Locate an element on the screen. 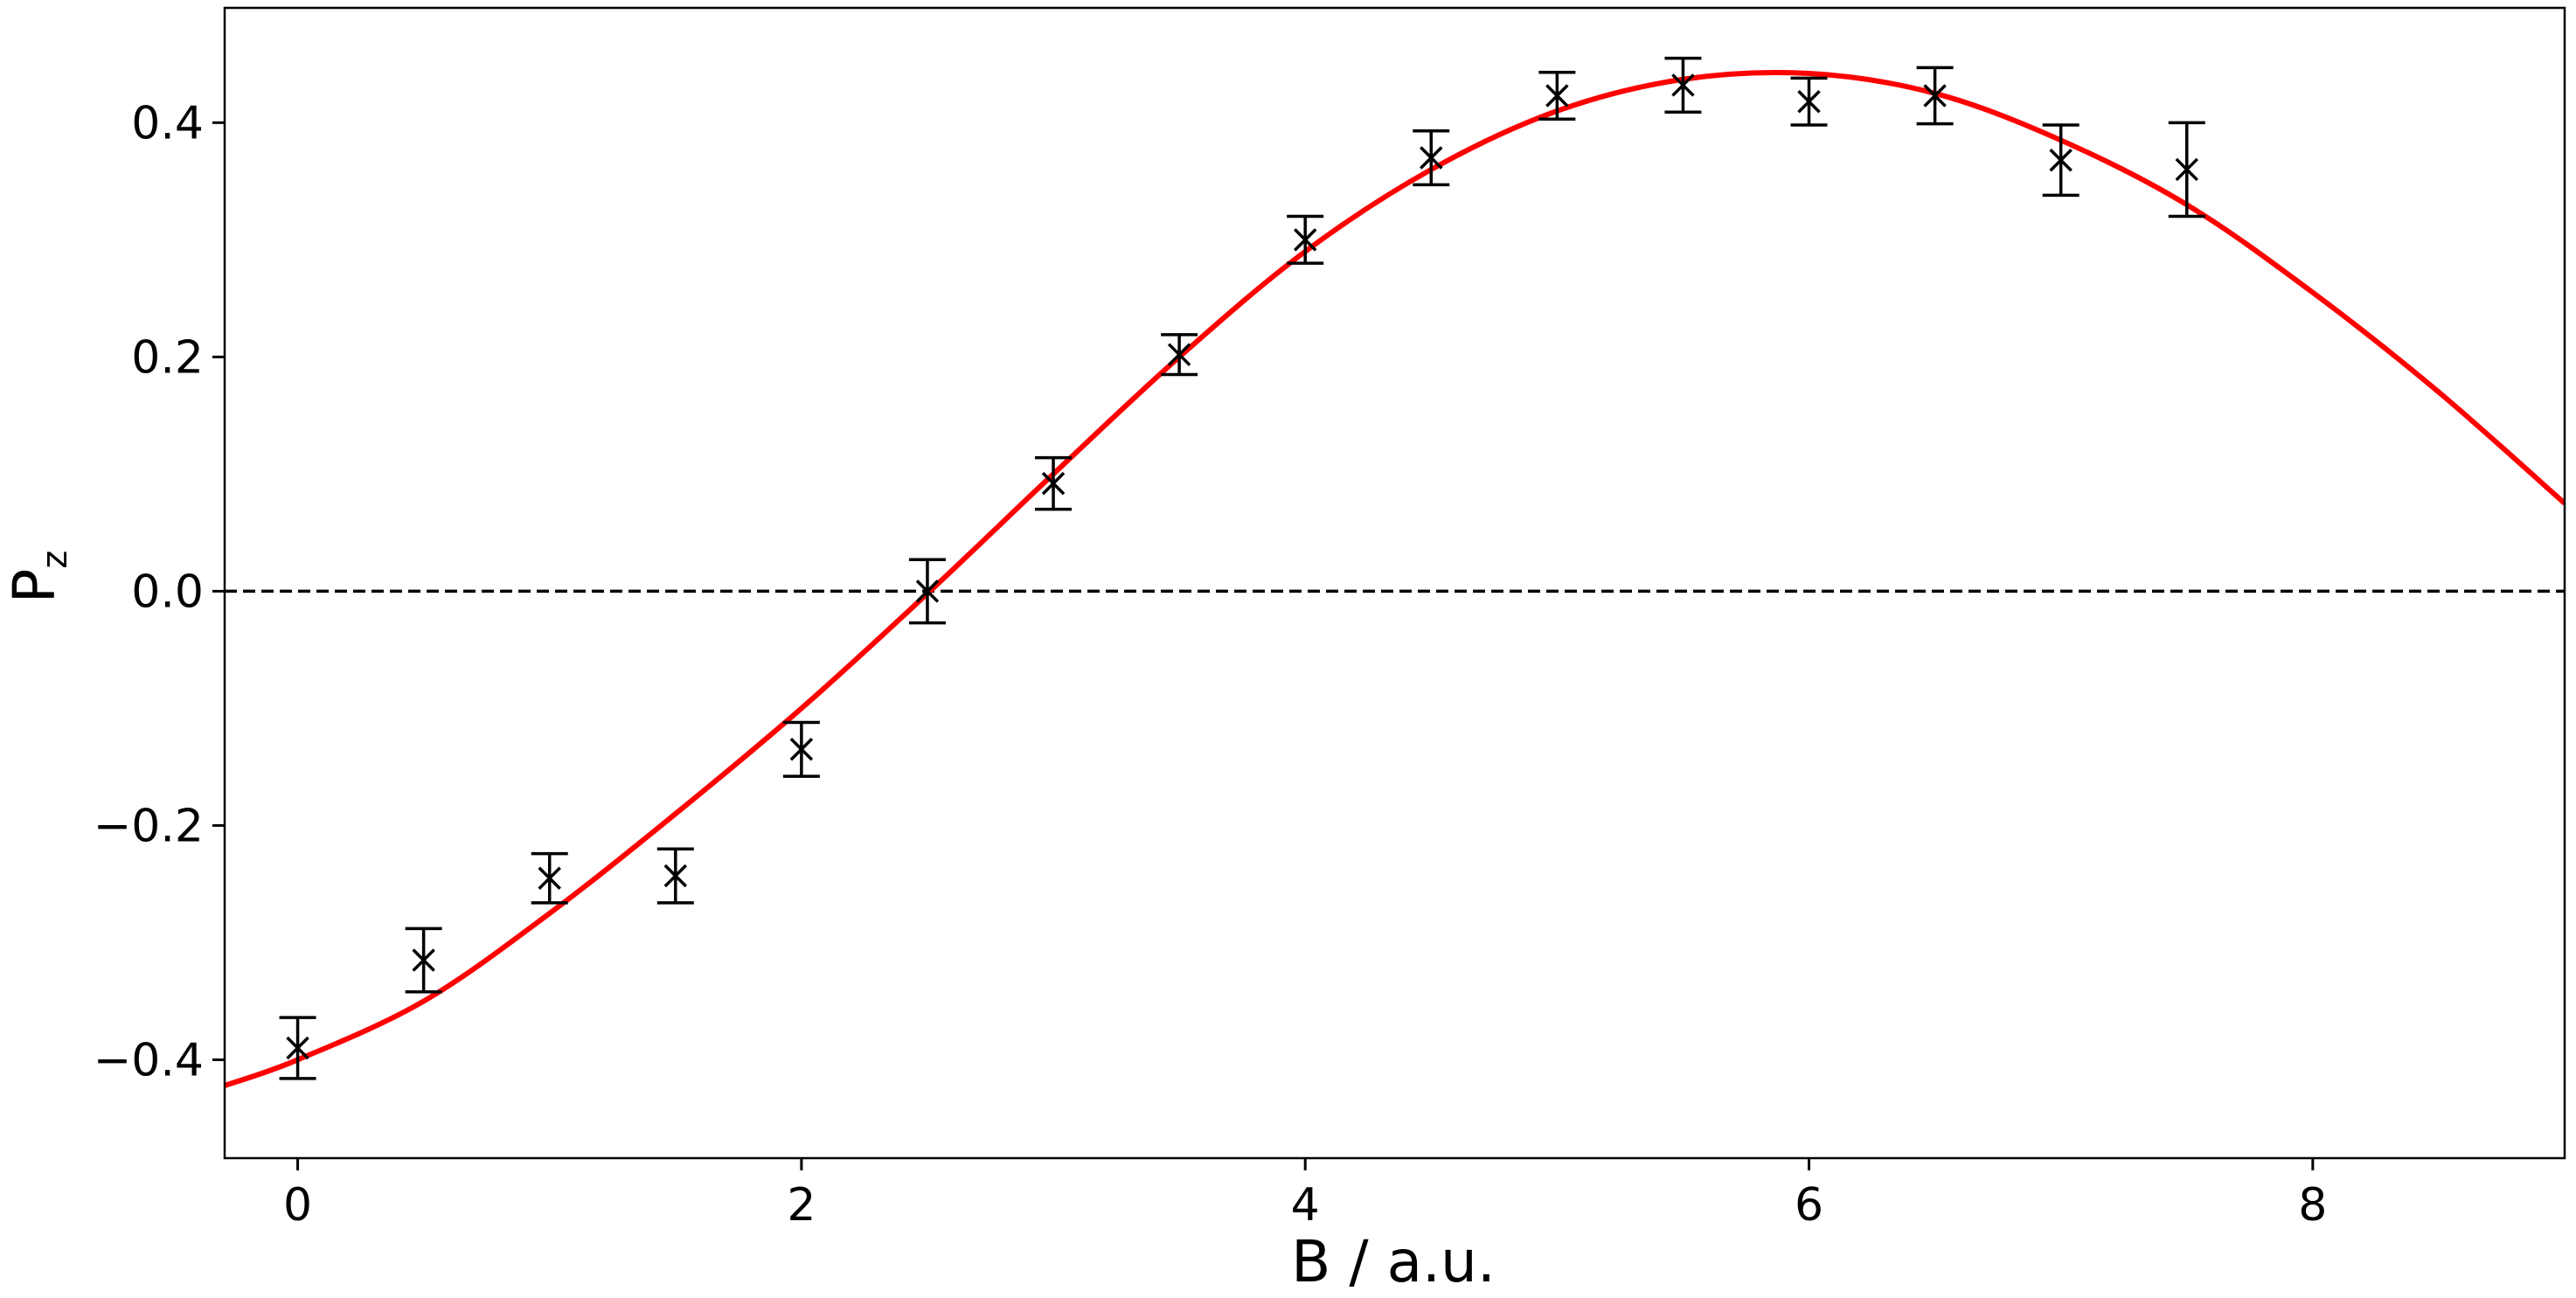 This screenshot has width=2576, height=1298. y-tick-label: 0.0 is located at coordinates (168, 592).